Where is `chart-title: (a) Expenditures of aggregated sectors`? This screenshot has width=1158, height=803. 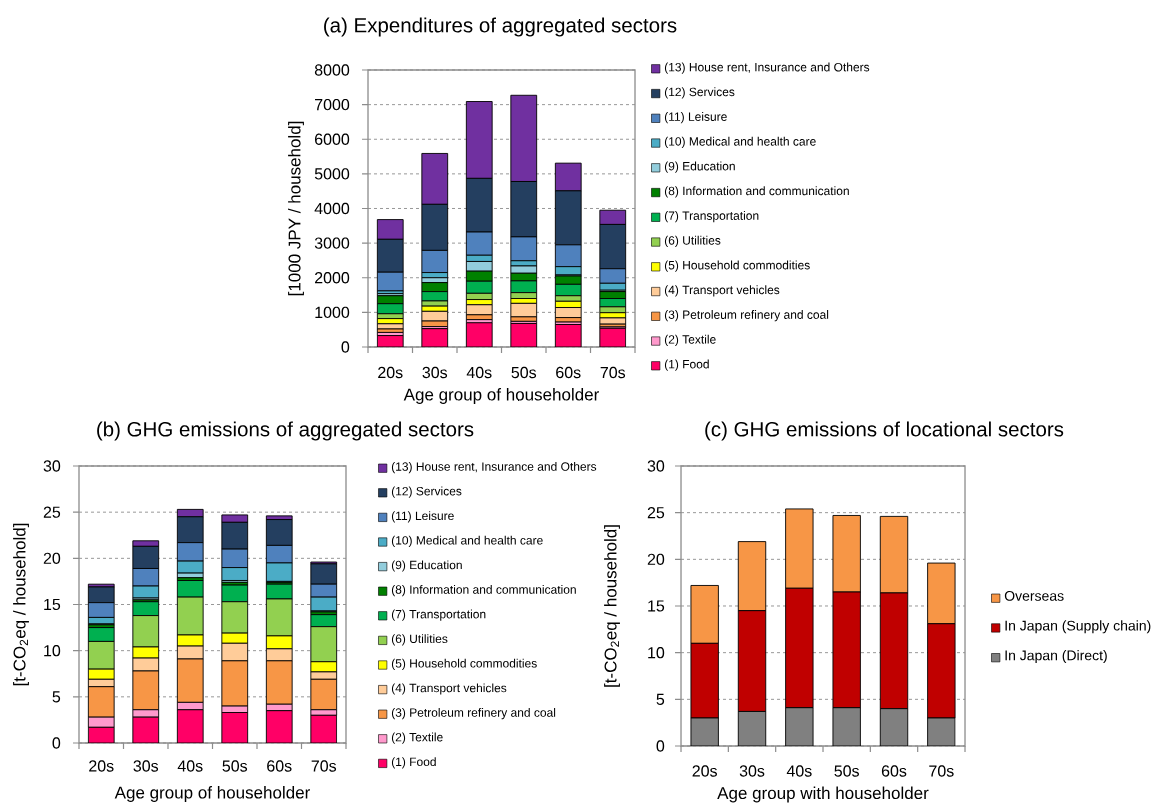 chart-title: (a) Expenditures of aggregated sectors is located at coordinates (500, 27).